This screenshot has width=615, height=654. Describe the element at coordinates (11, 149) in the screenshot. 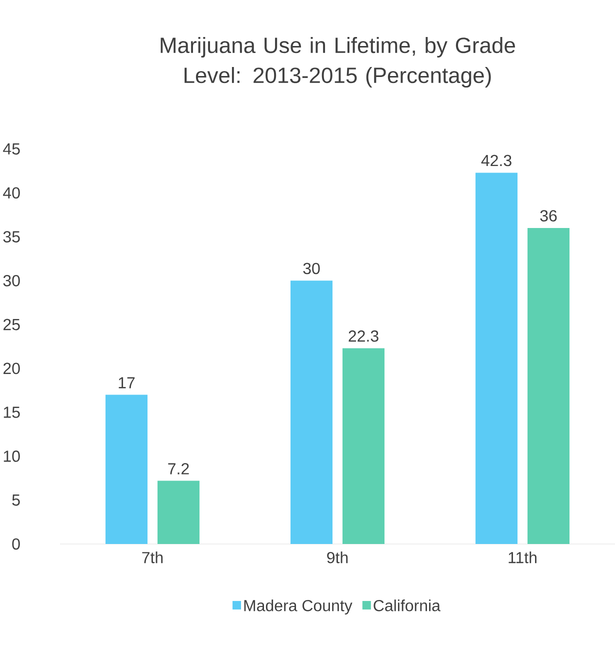

I see `y-tick-label: 45` at that location.